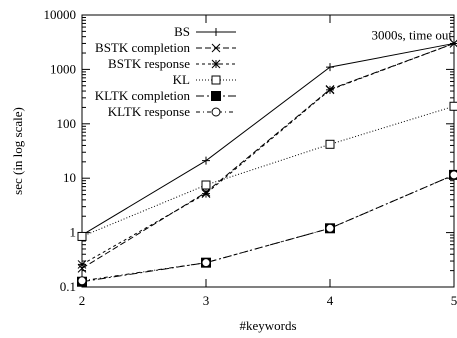 The width and height of the screenshot is (457, 338). I want to click on legend-label: BSTK response, so click(149, 63).